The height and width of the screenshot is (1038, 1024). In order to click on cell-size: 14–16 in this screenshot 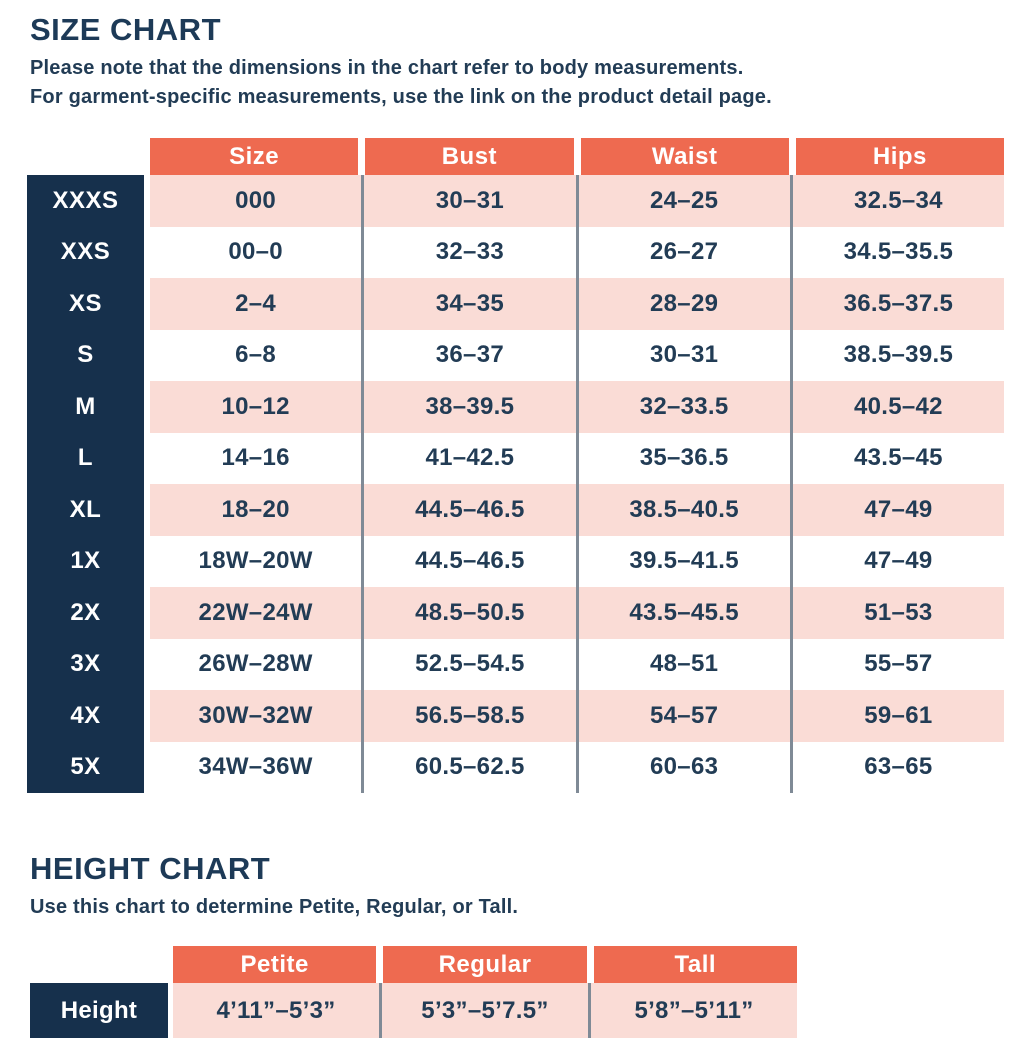, I will do `click(255, 458)`.